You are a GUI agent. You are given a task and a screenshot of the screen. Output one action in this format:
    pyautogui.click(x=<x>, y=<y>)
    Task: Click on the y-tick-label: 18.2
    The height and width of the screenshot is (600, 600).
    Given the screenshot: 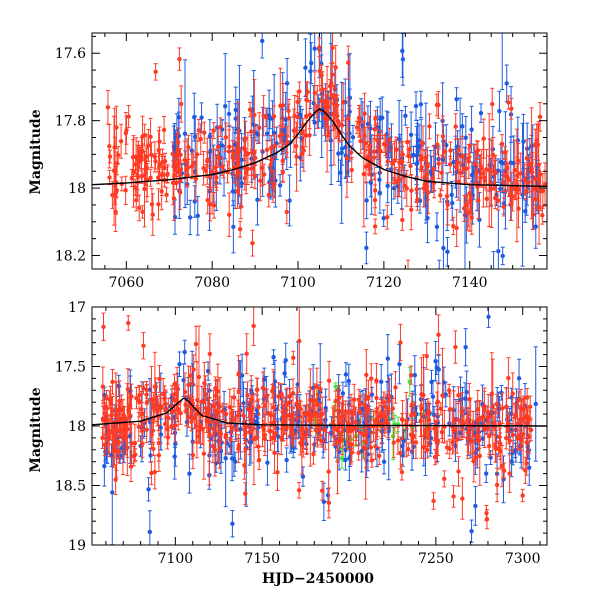 What is the action you would take?
    pyautogui.click(x=70, y=257)
    